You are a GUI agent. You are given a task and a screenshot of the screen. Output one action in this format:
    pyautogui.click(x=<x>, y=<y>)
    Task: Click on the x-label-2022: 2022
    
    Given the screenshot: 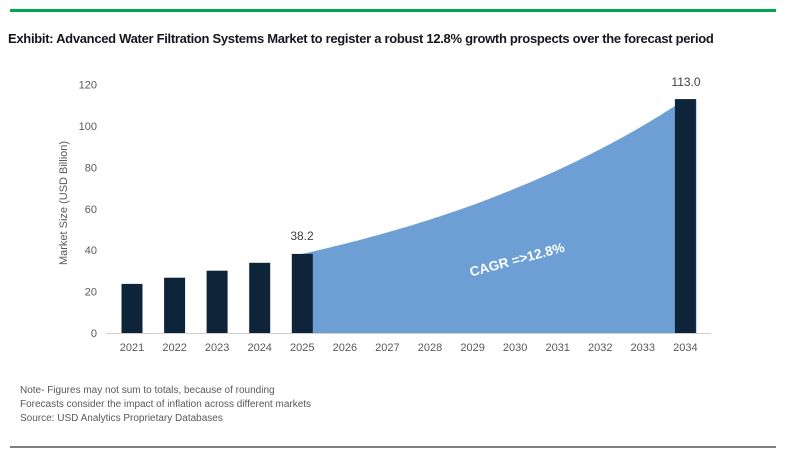 What is the action you would take?
    pyautogui.click(x=174, y=348)
    